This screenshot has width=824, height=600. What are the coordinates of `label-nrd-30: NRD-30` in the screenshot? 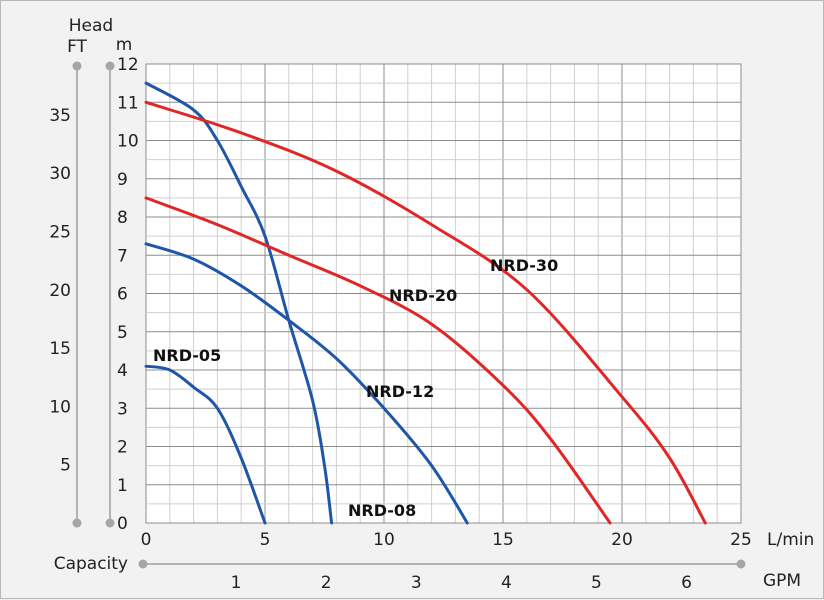 It's located at (524, 265).